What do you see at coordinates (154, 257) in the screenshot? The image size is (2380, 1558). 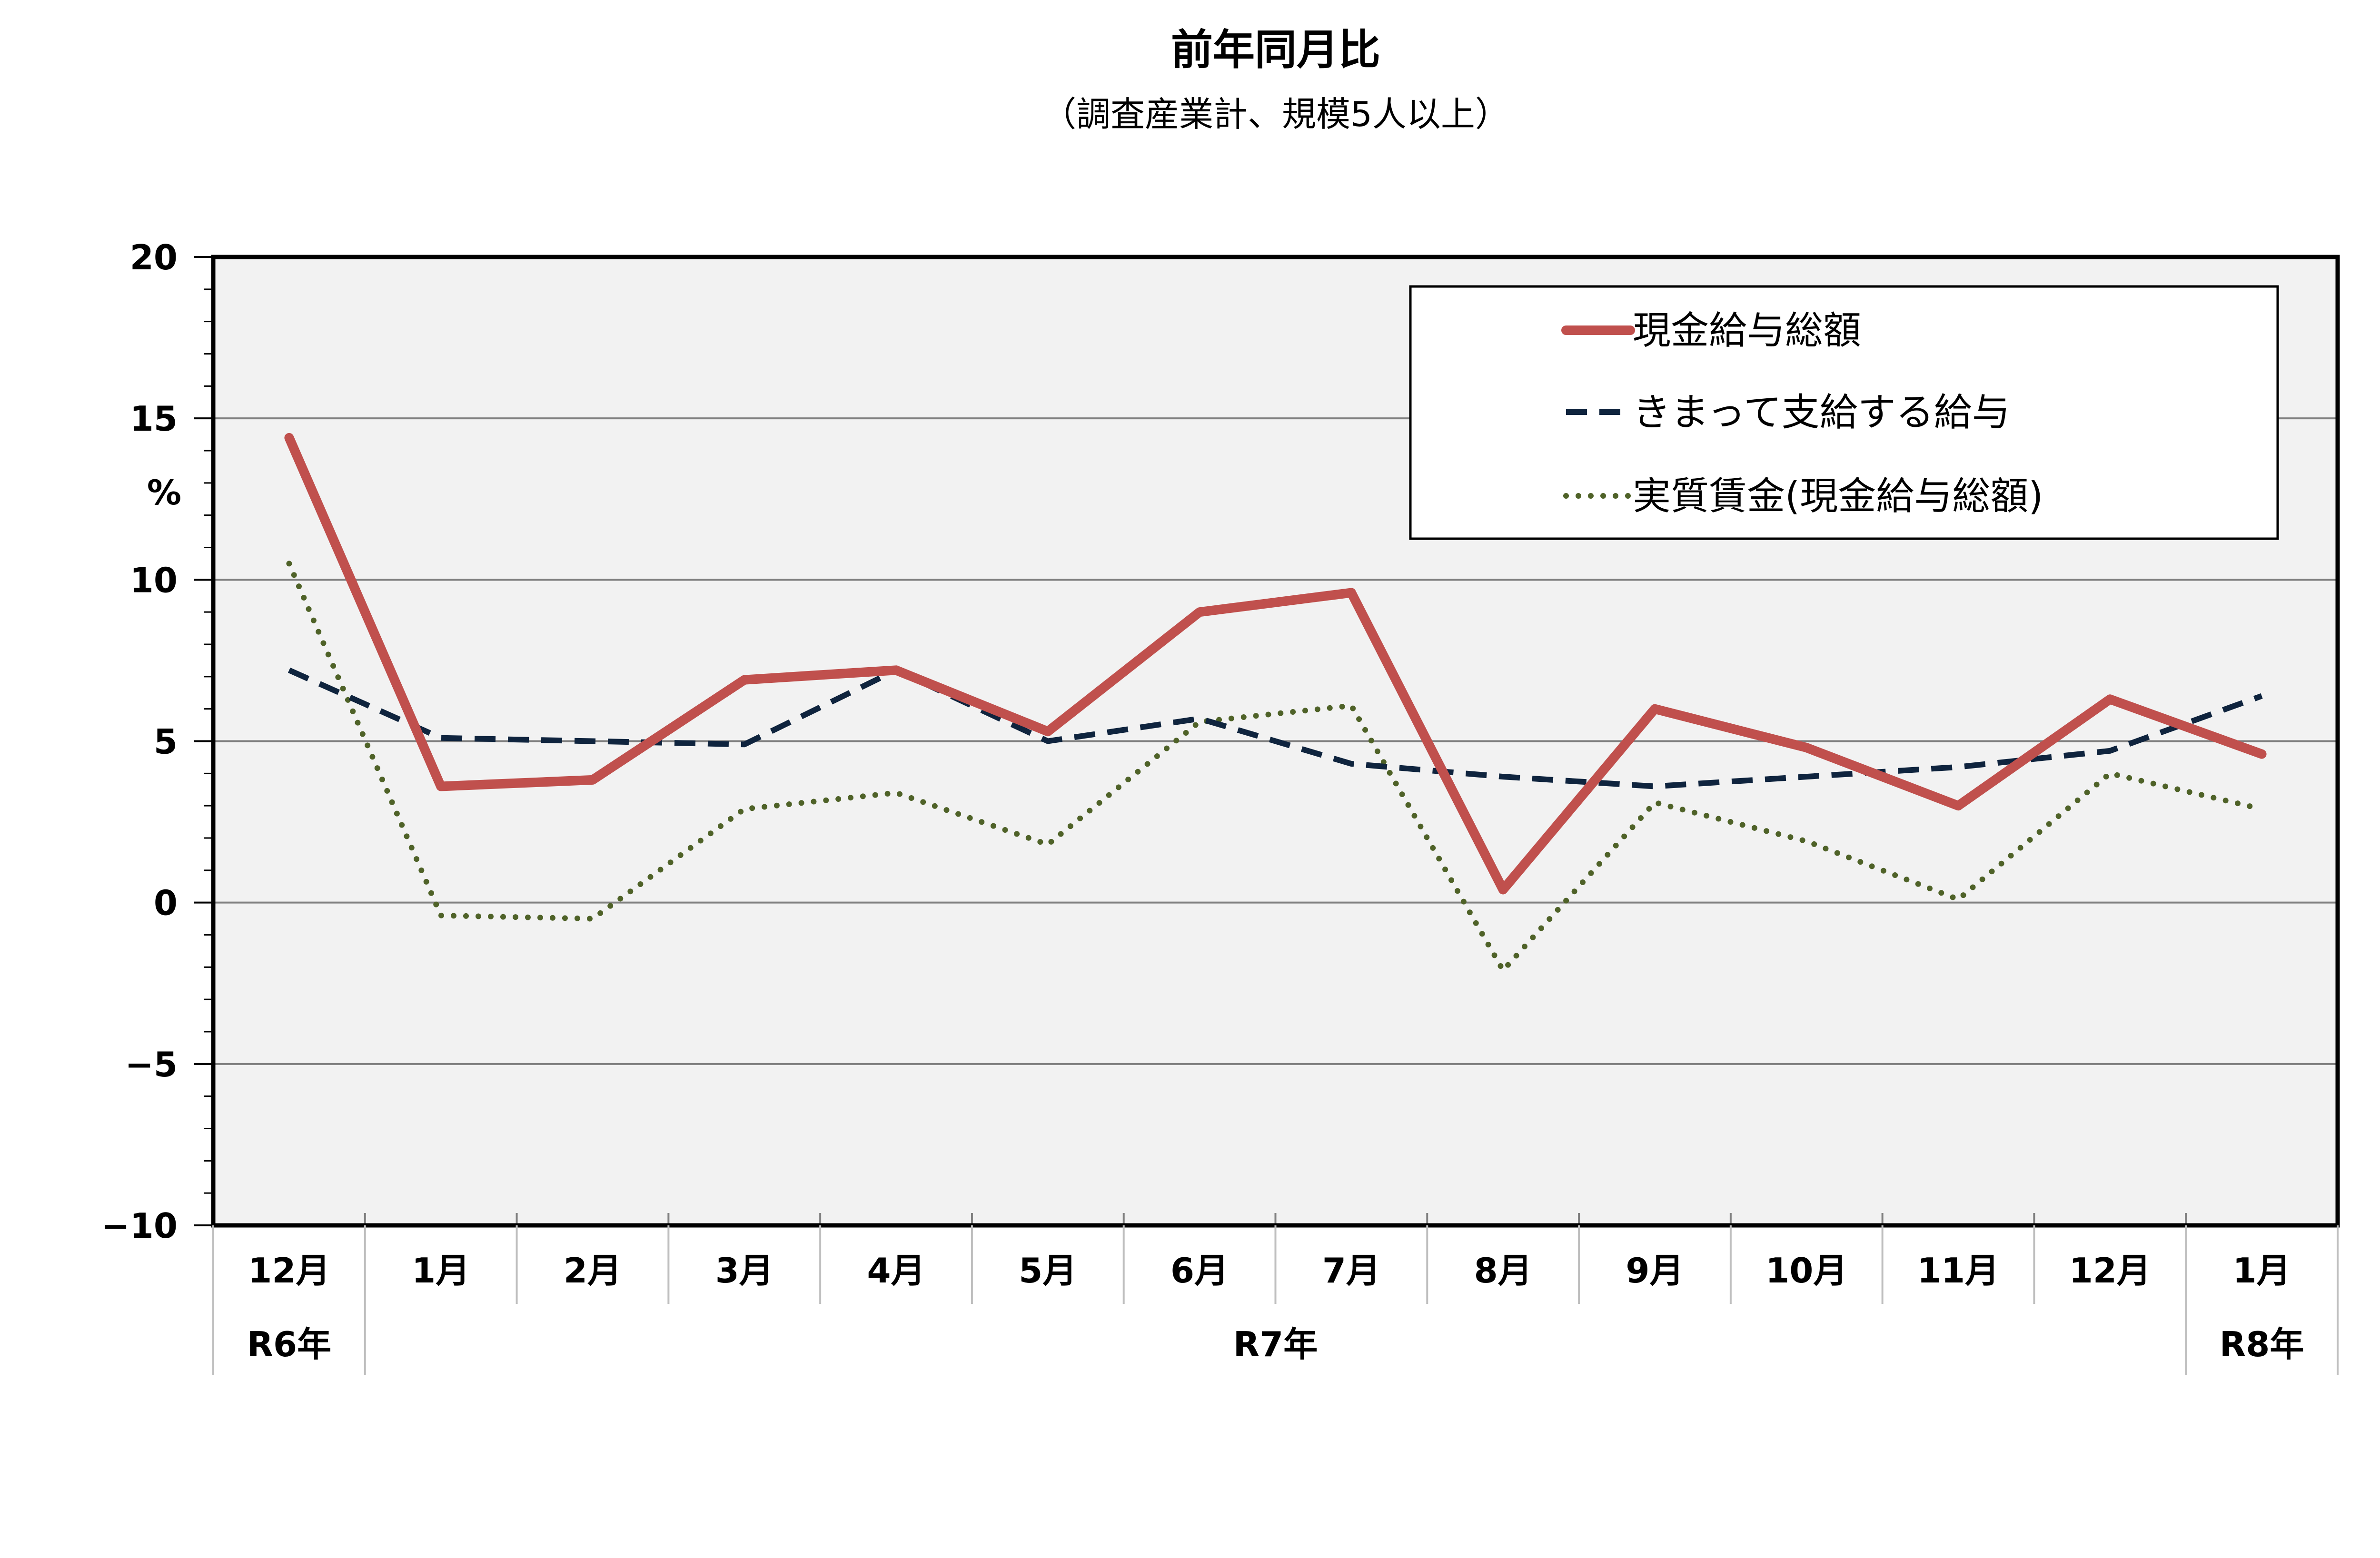 I see `y-tick-label: 20` at bounding box center [154, 257].